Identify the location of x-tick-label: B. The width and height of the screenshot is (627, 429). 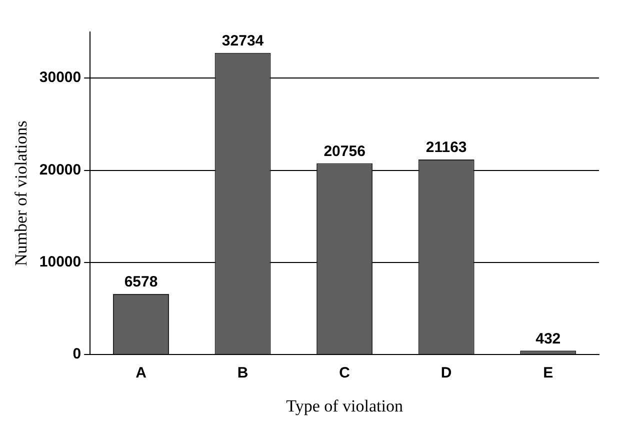
(242, 373).